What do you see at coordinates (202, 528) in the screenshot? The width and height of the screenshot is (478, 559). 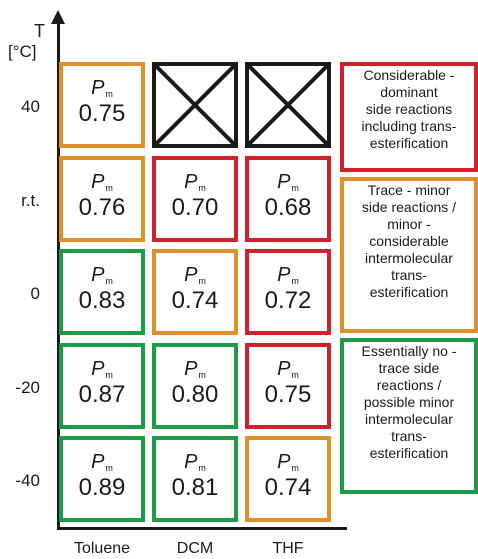 I see `x-axis-line` at bounding box center [202, 528].